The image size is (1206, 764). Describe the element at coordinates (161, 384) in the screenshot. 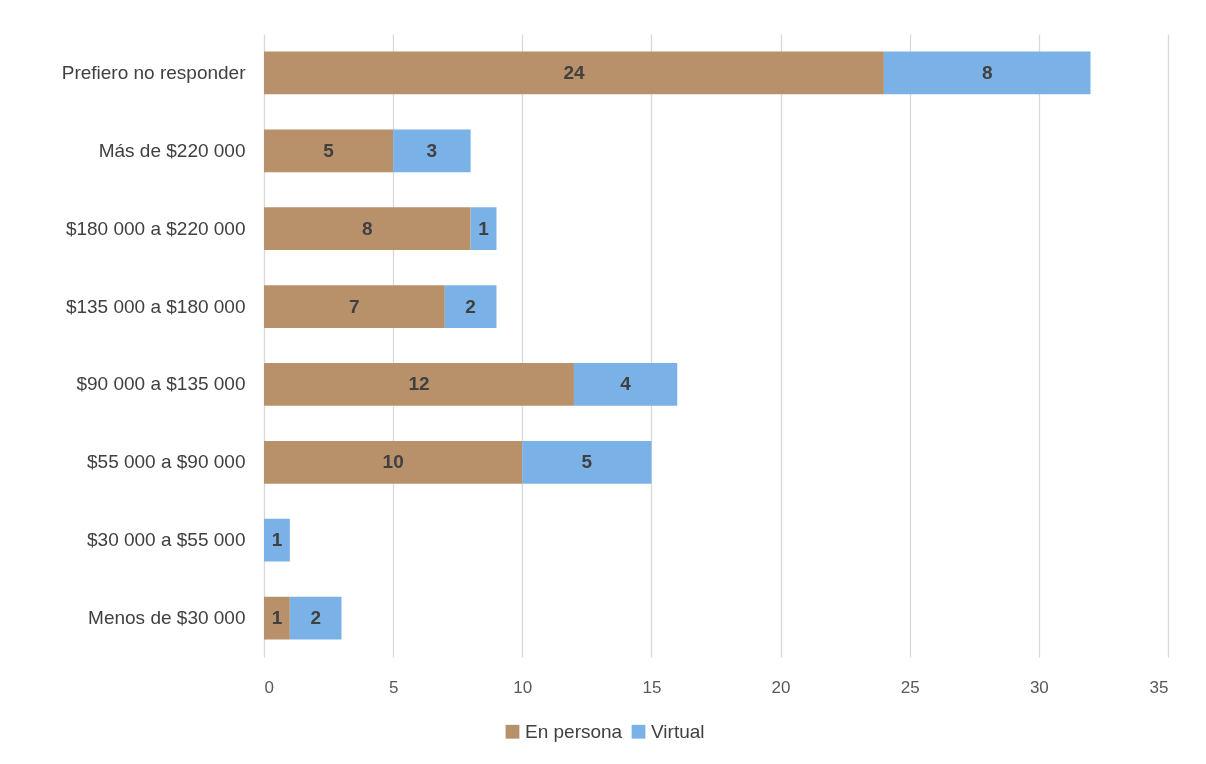

I see `y-tick-label: $90 000 a $135 000` at that location.